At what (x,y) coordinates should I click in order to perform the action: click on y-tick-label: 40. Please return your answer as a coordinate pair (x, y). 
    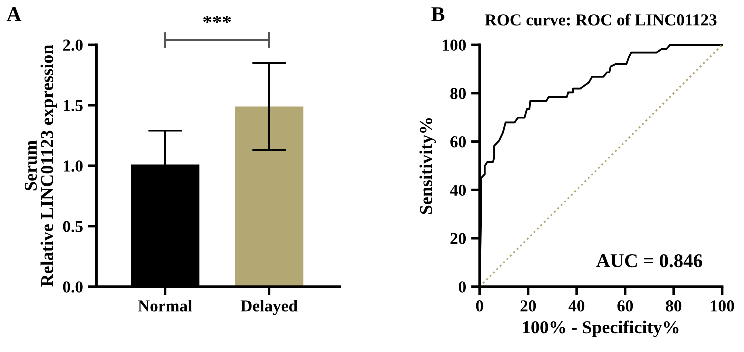
    Looking at the image, I should click on (458, 190).